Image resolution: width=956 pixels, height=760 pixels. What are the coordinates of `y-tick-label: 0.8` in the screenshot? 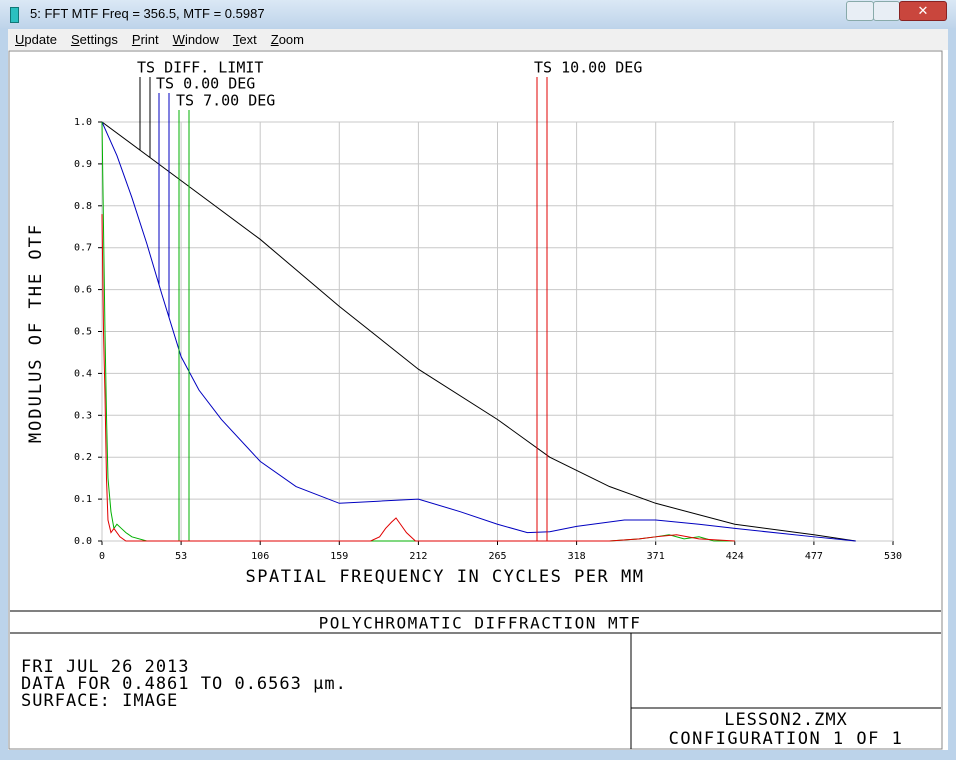 It's located at (83, 206).